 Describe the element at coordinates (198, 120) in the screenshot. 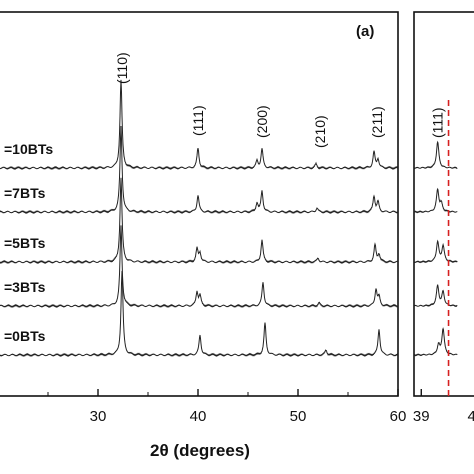

I see `peak-label: (111)` at that location.